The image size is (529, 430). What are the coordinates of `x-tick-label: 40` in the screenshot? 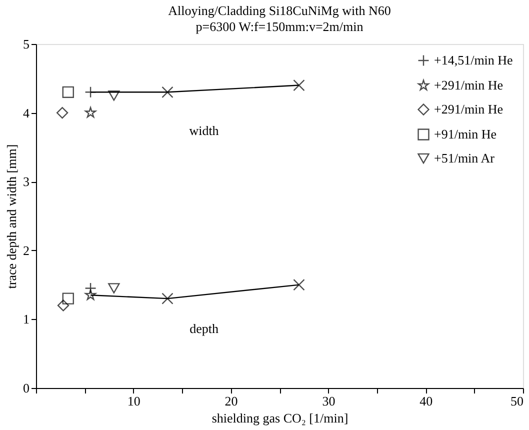 It's located at (426, 401).